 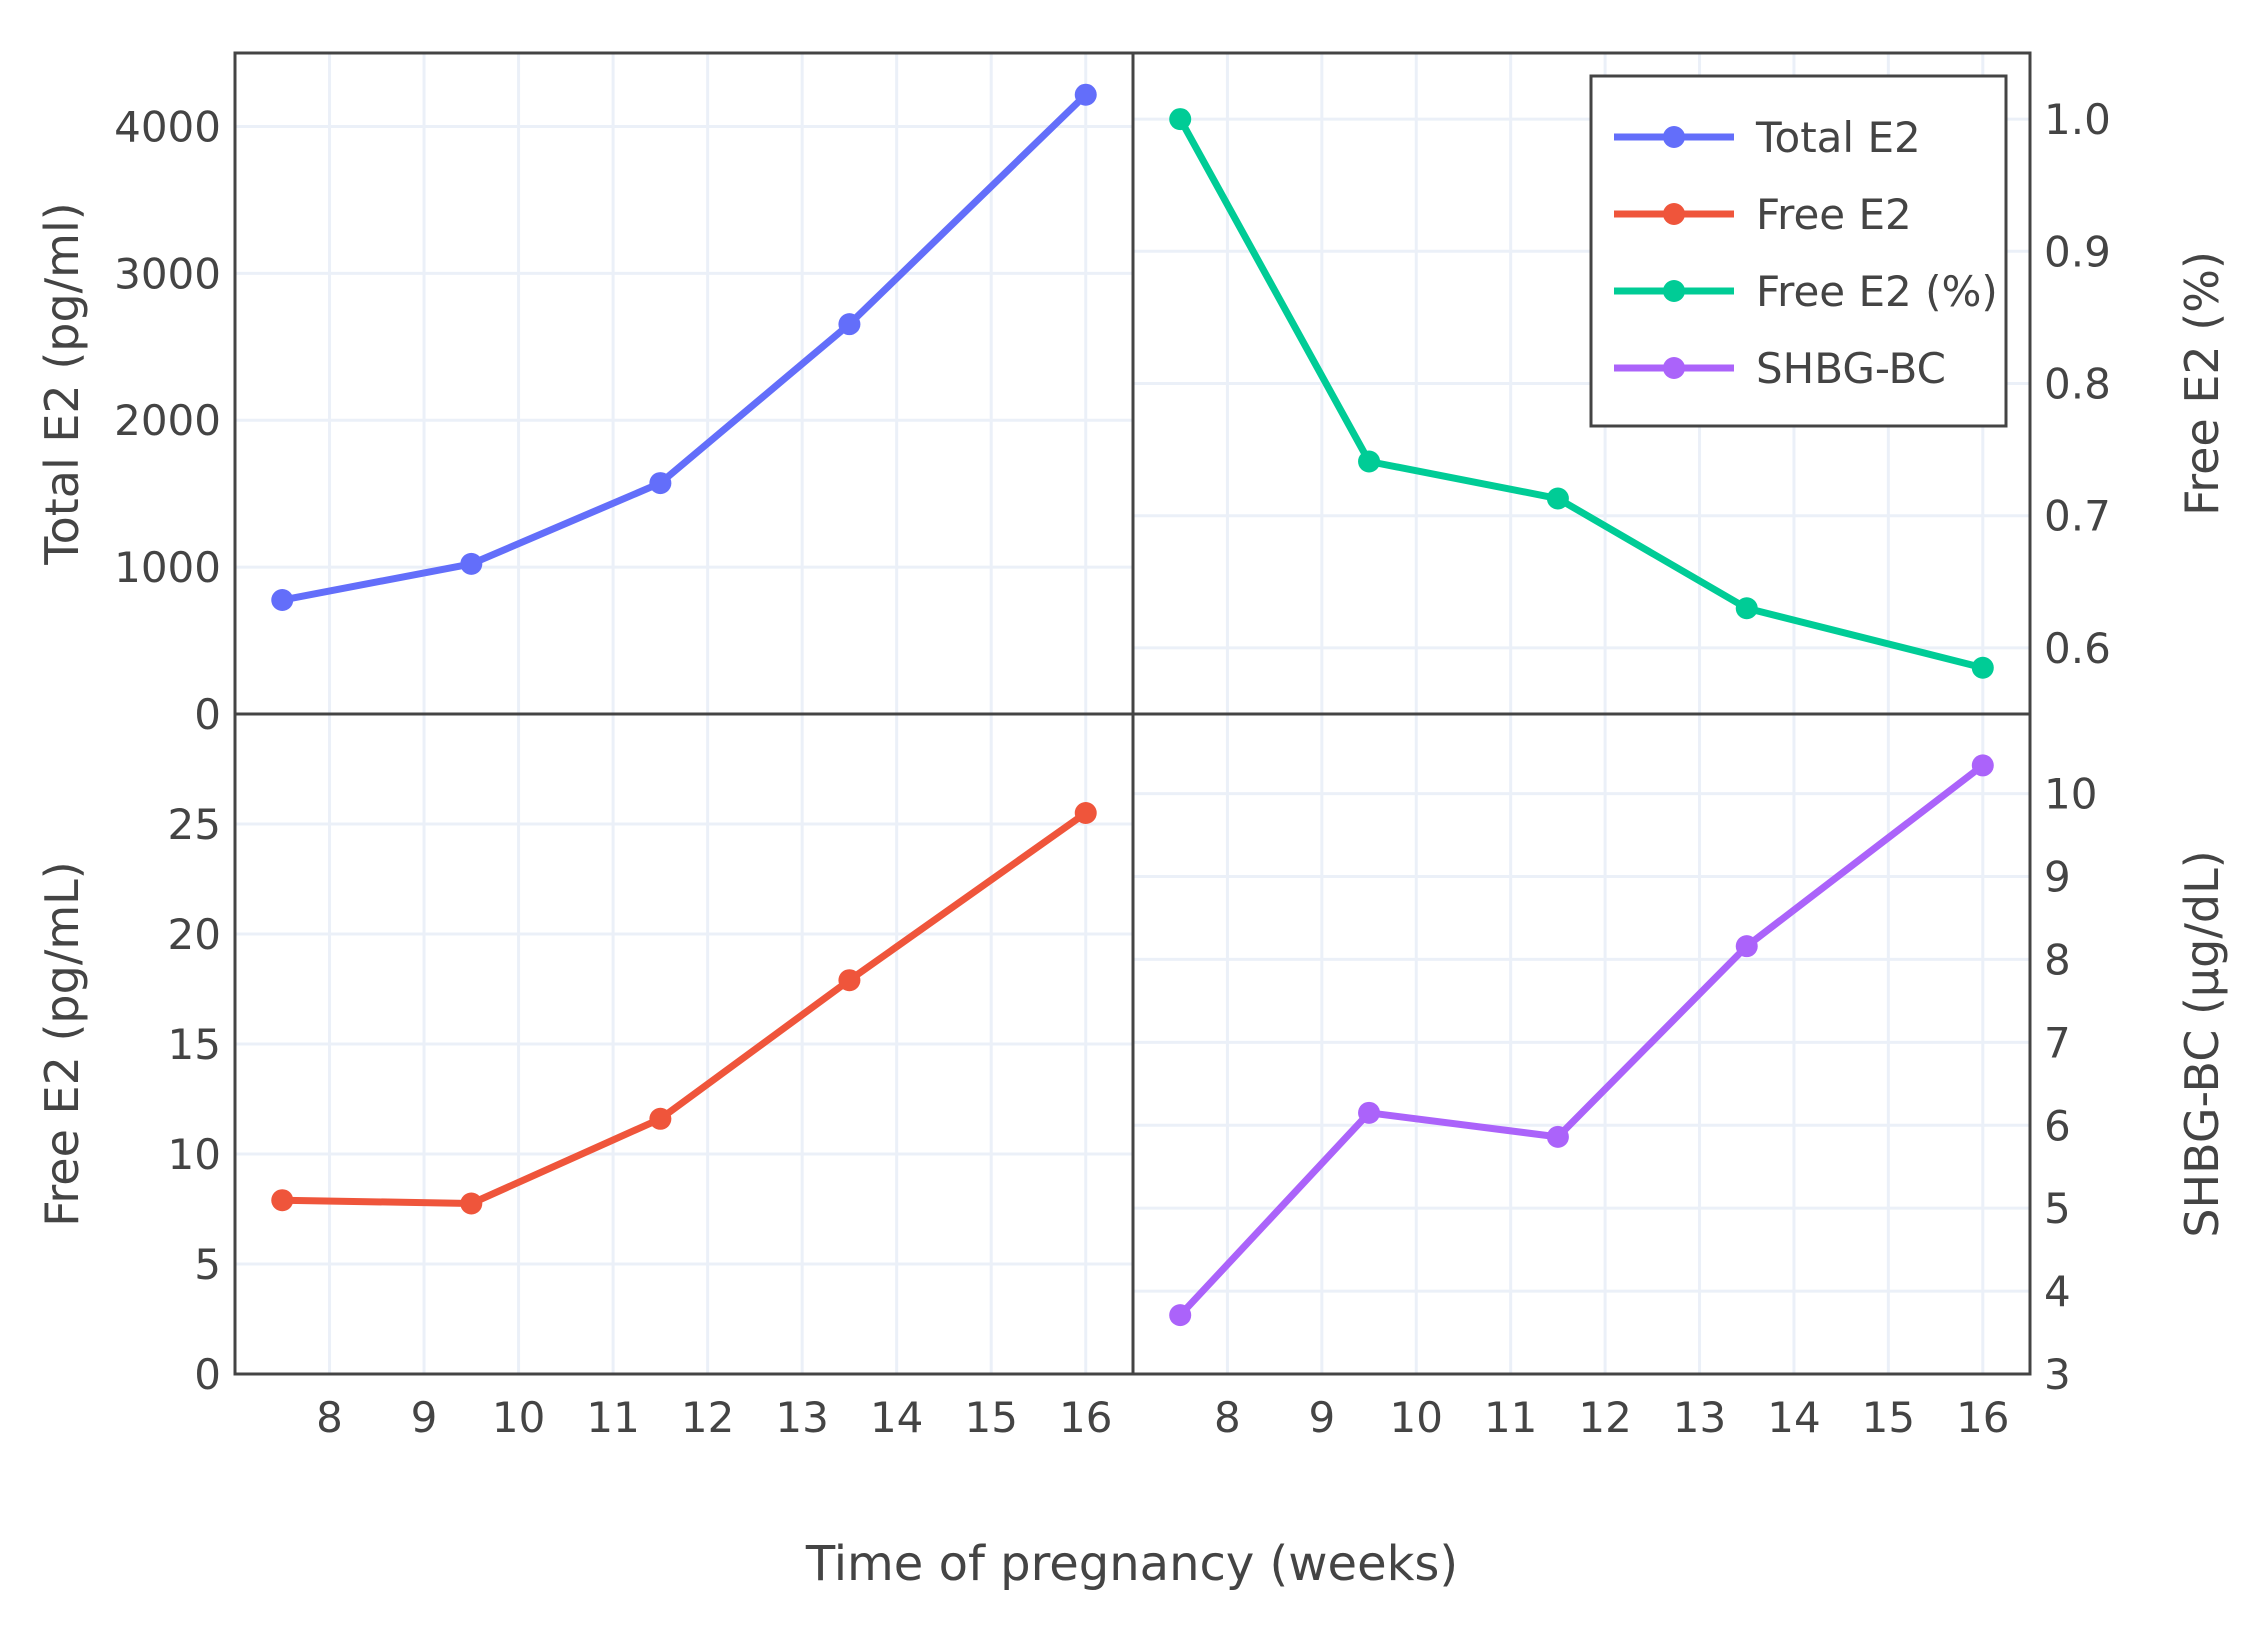 I want to click on series-line-shbg-bc, so click(x=1581, y=1040).